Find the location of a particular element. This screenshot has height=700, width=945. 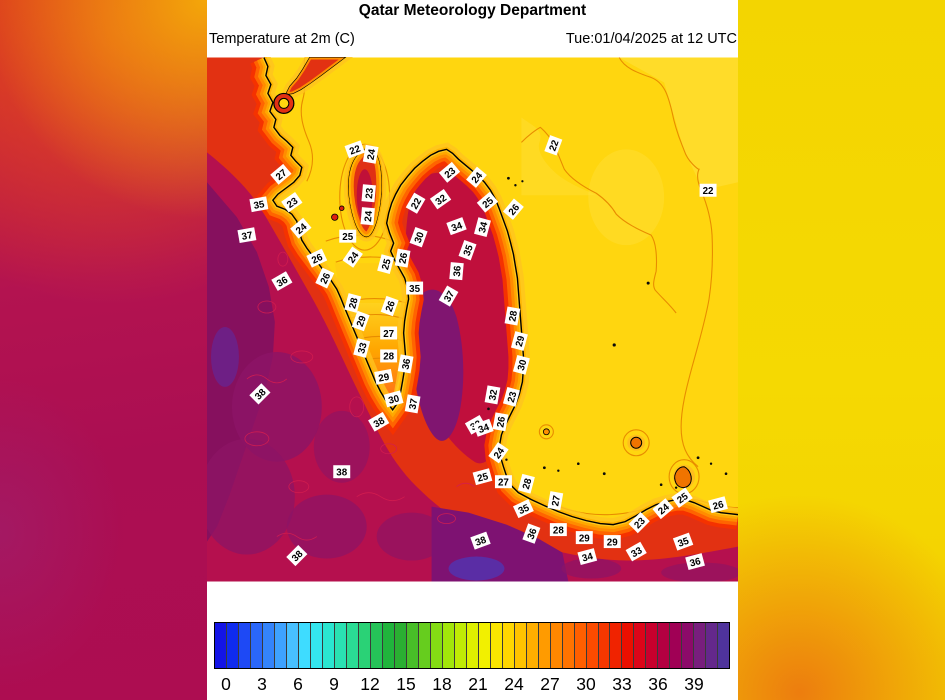

svg-text: 23 is located at coordinates (370, 193).